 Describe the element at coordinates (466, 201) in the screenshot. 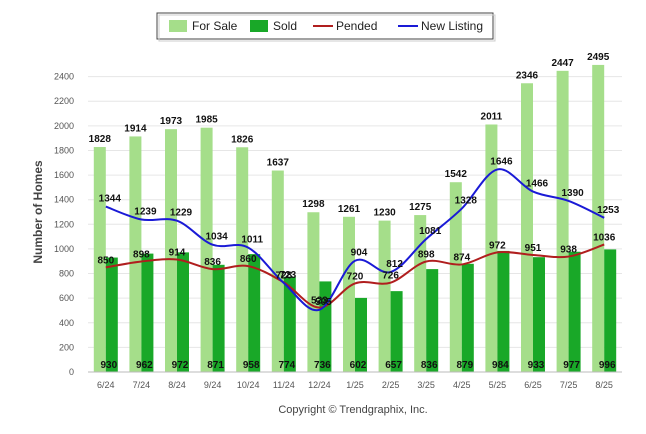

I see `label-new-listing: 1328` at that location.